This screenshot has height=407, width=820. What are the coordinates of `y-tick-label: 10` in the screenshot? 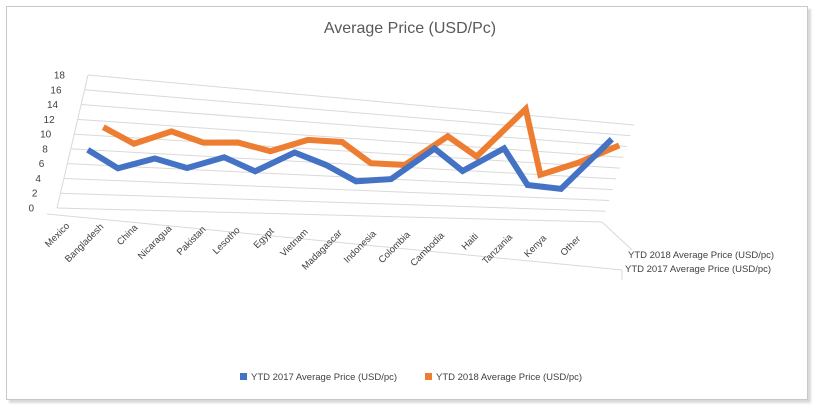 It's located at (46, 135).